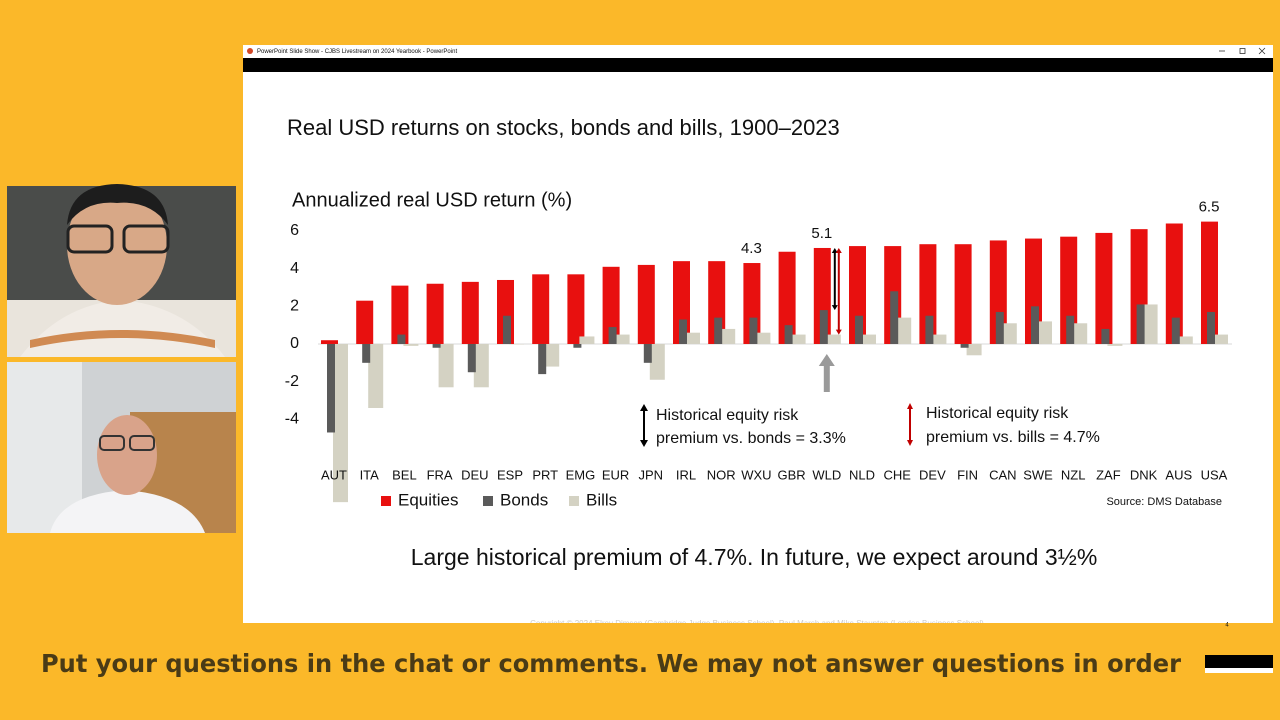  I want to click on thumbnail, so click(1239, 661).